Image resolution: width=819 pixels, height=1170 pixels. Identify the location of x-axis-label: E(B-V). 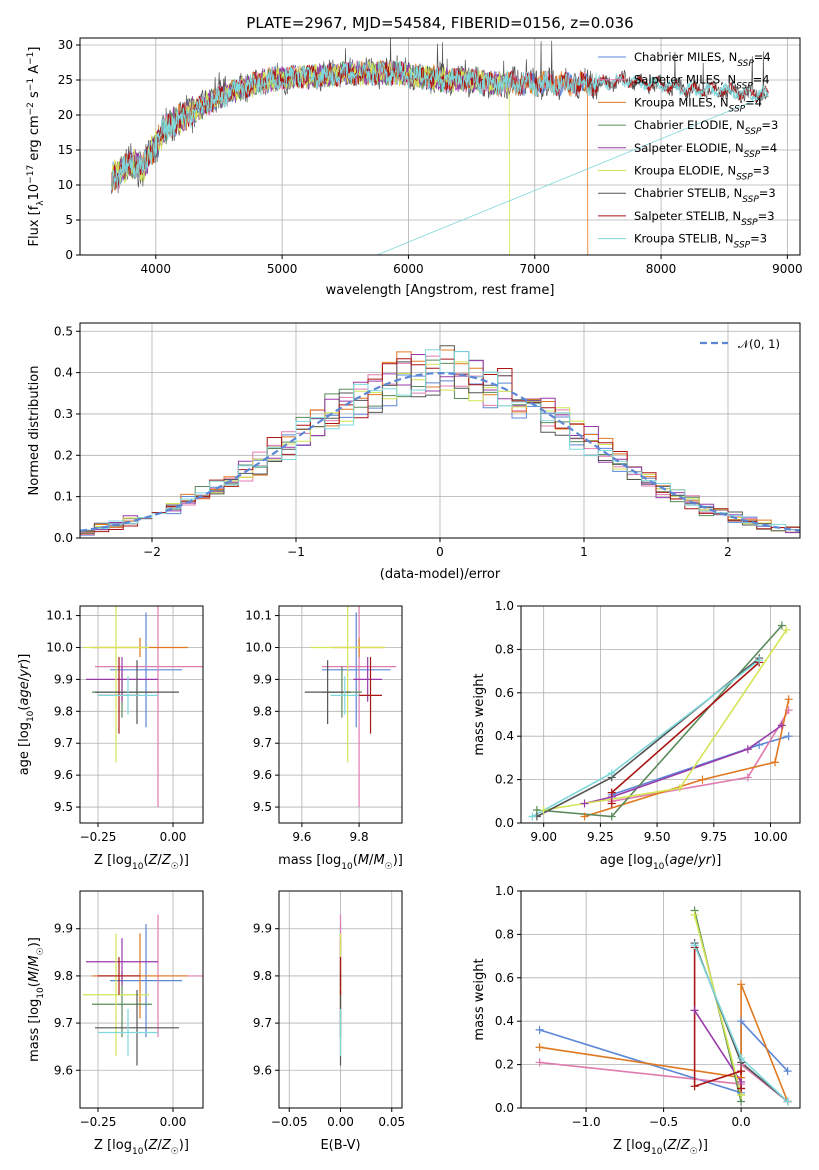
(340, 1145).